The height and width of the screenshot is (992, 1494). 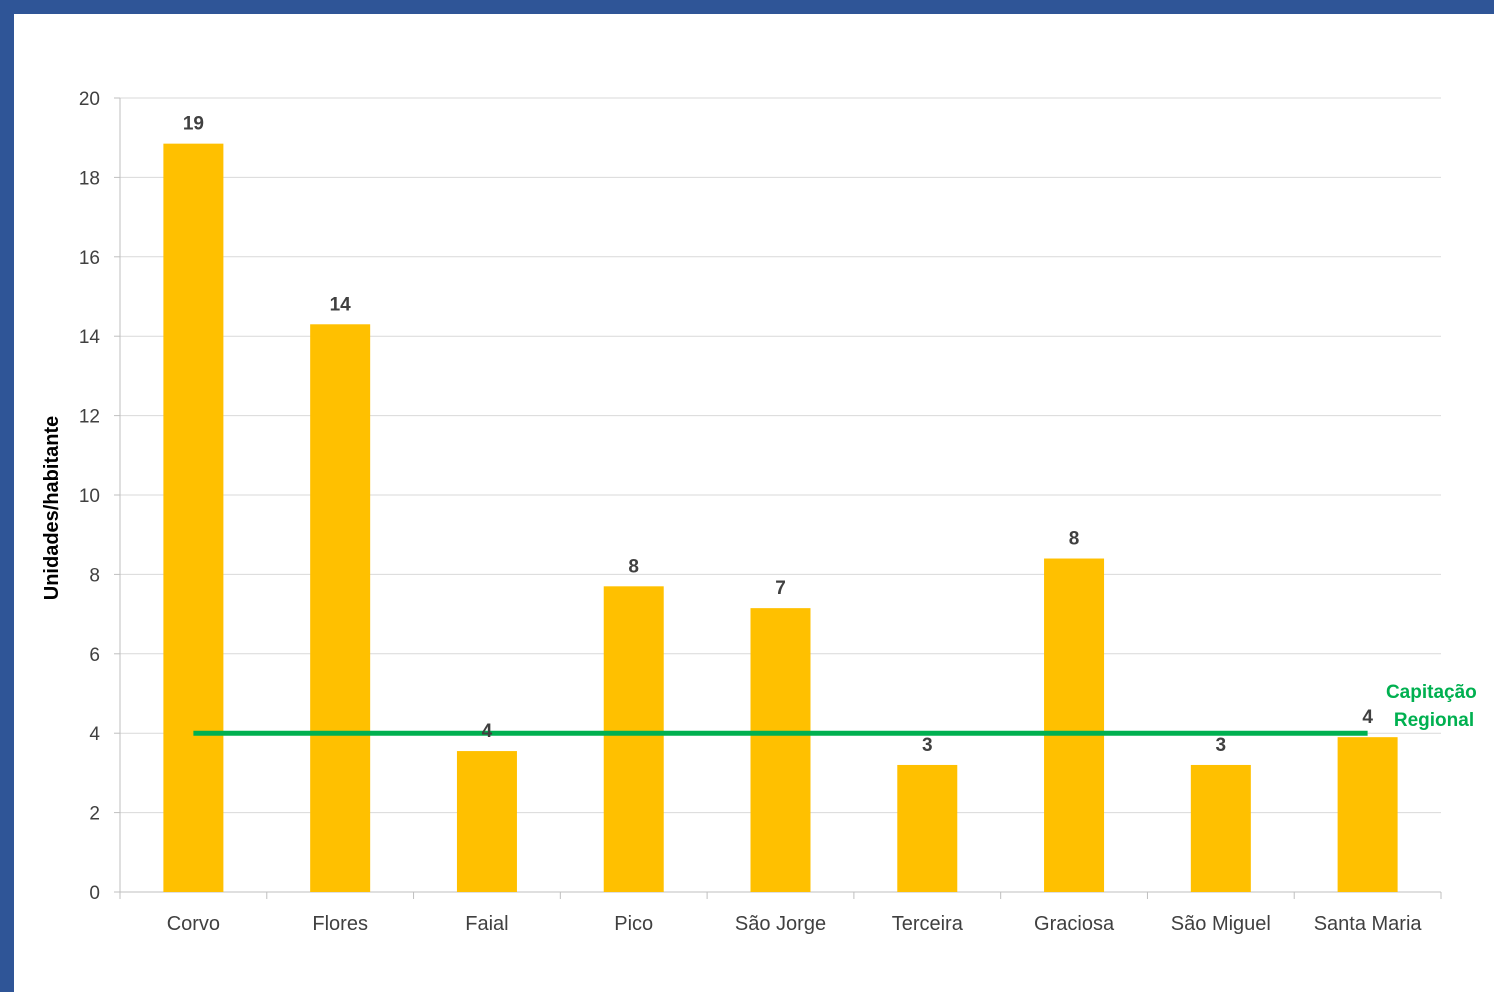 What do you see at coordinates (1368, 924) in the screenshot?
I see `x-tick-label: Santa Maria` at bounding box center [1368, 924].